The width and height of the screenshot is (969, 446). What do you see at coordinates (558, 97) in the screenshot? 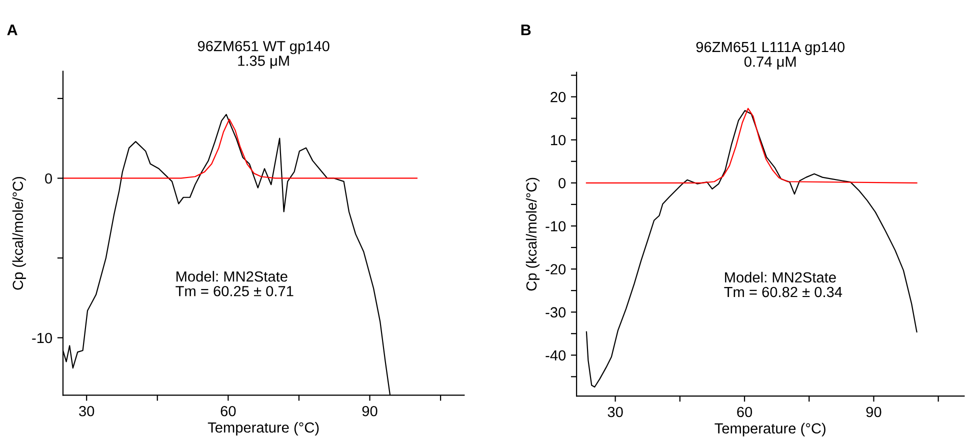
I see `y-tick-label: 20` at bounding box center [558, 97].